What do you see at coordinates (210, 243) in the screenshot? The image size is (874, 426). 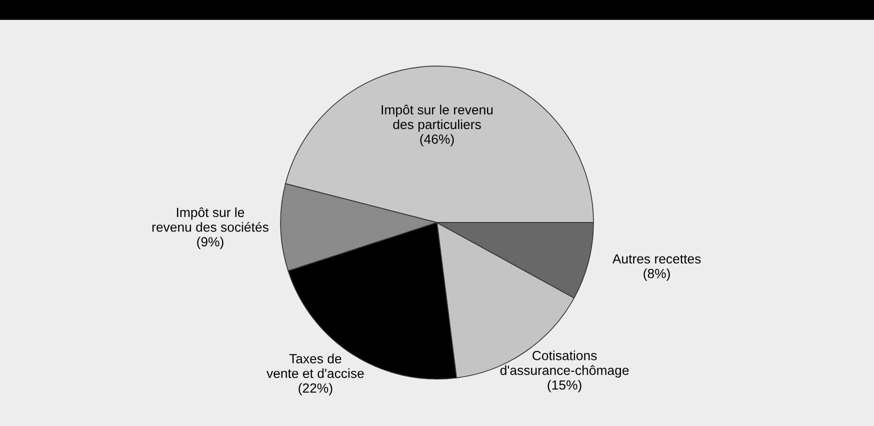 I see `data-label: (9%)` at bounding box center [210, 243].